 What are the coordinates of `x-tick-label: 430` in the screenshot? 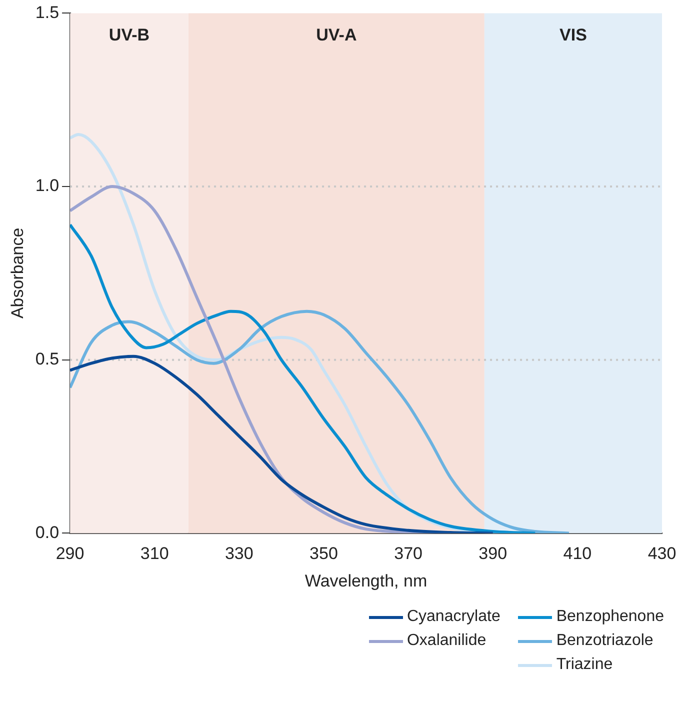 It's located at (662, 554).